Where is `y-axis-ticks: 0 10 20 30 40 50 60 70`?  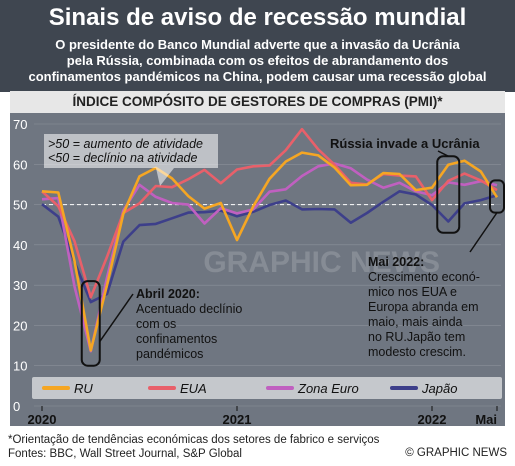
y-axis-ticks: 0 10 20 30 40 50 60 70 is located at coordinates (20, 265).